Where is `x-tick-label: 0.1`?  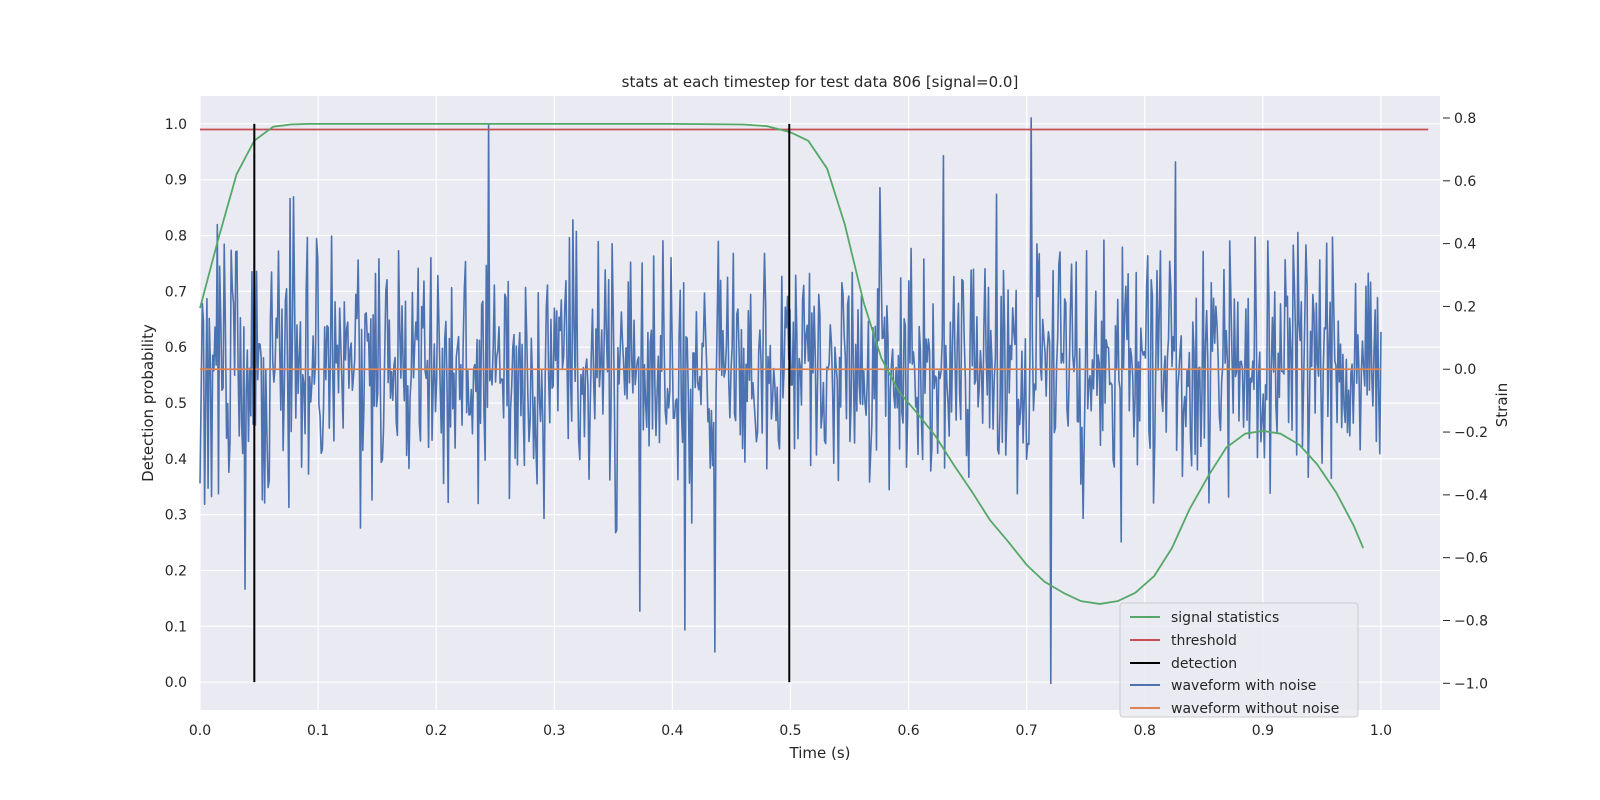 x-tick-label: 0.1 is located at coordinates (318, 731).